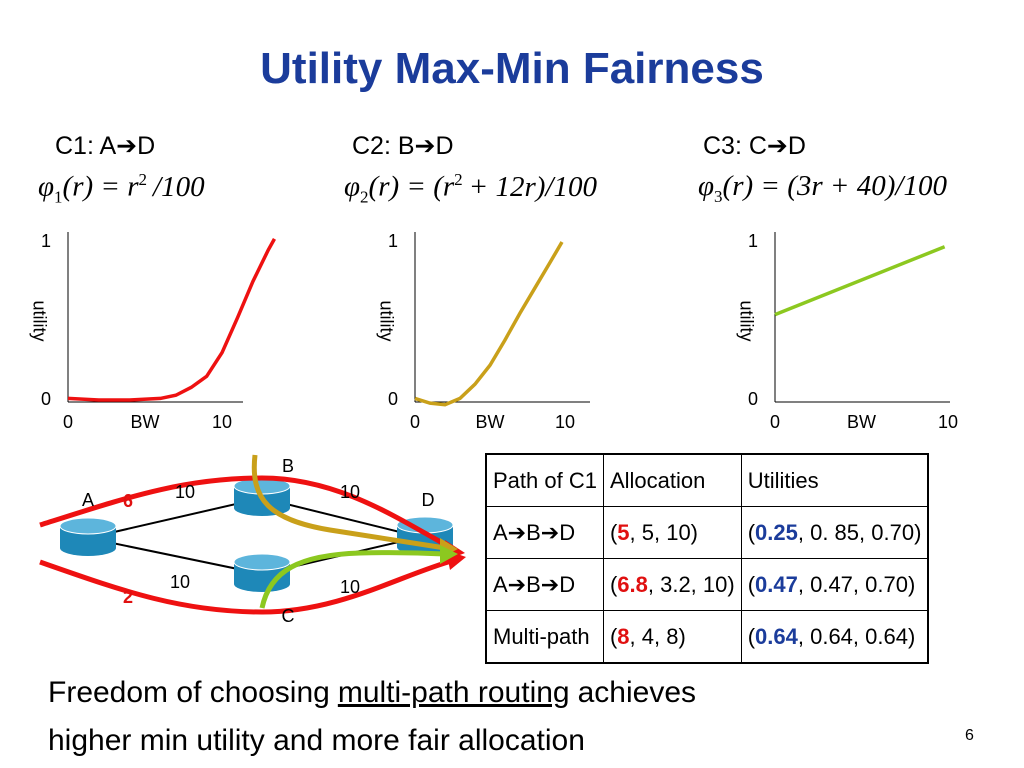  I want to click on table-row: Multi-path (8, 4, 8) (0.64, 0.64, 0.64), so click(707, 637).